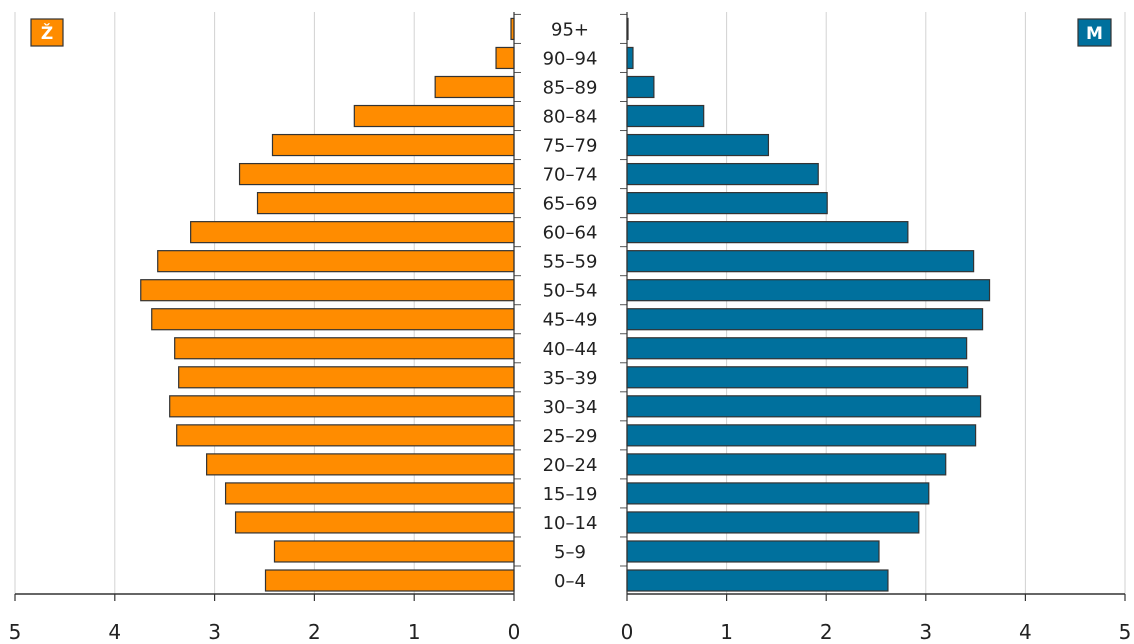  I want to click on male-badge-label: M, so click(1094, 34).